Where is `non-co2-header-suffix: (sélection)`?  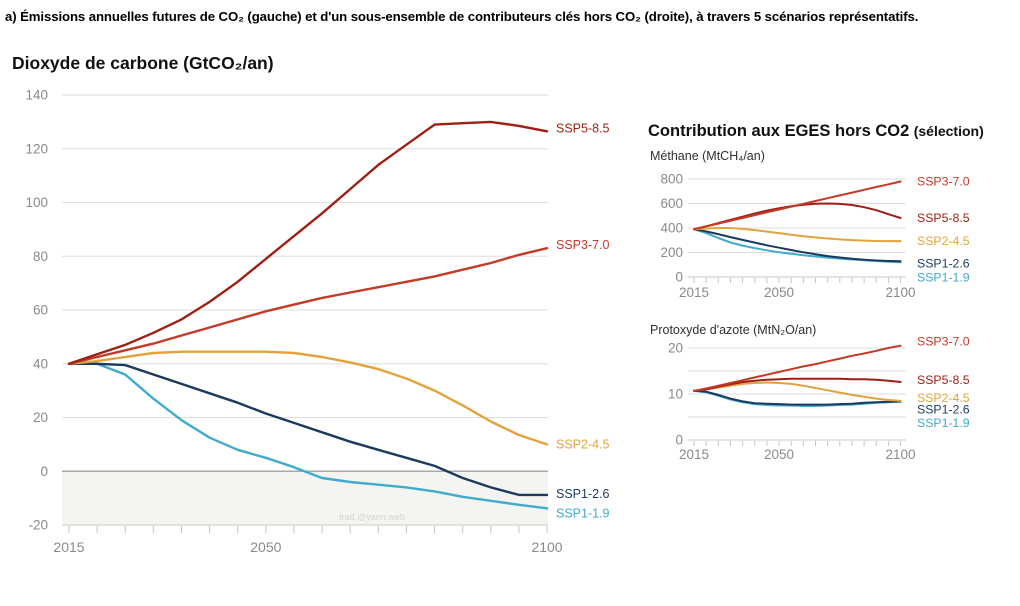 non-co2-header-suffix: (sélection) is located at coordinates (948, 131).